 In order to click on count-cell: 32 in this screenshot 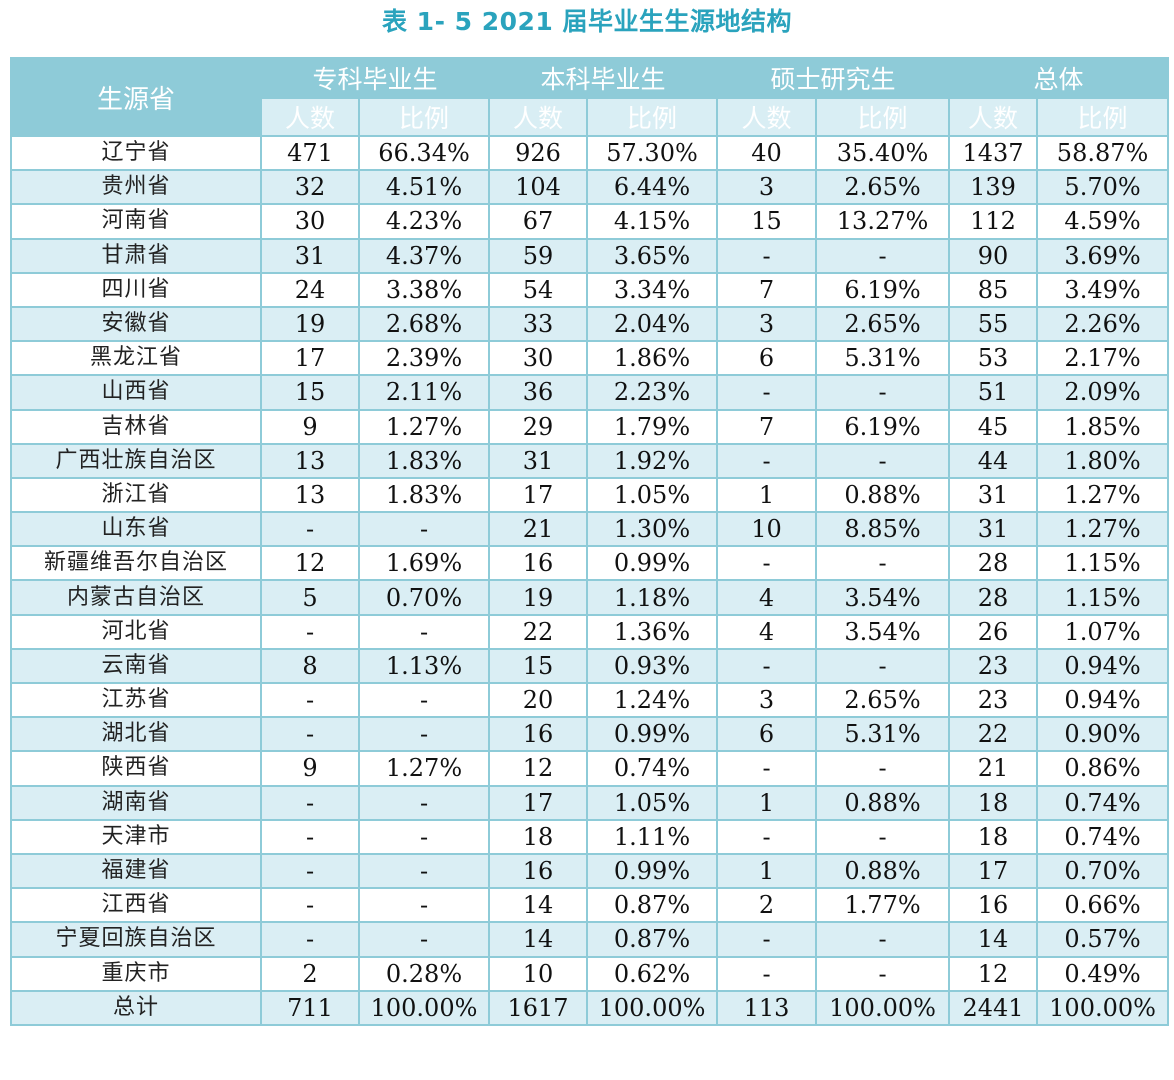, I will do `click(310, 187)`.